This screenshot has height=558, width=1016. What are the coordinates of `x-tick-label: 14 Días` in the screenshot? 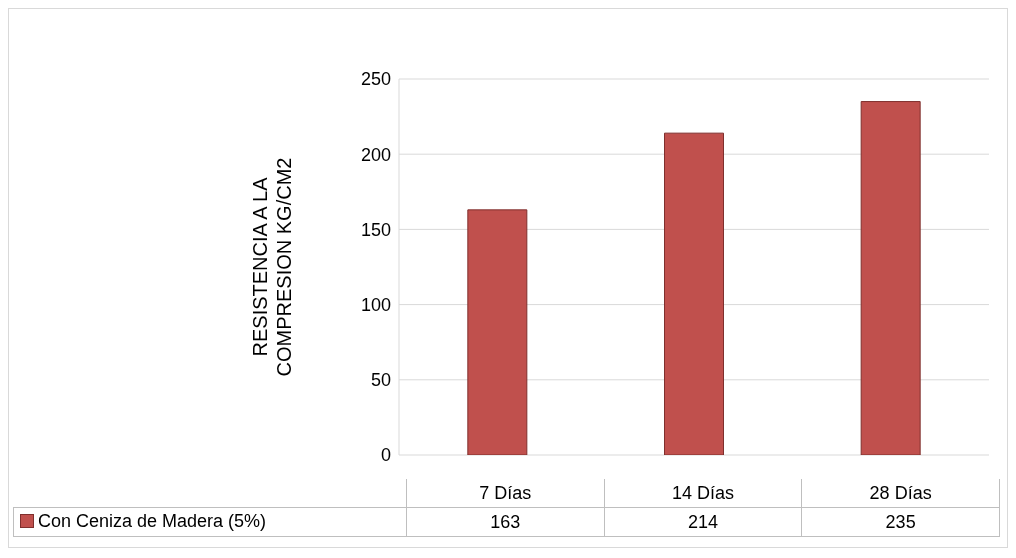 It's located at (703, 493).